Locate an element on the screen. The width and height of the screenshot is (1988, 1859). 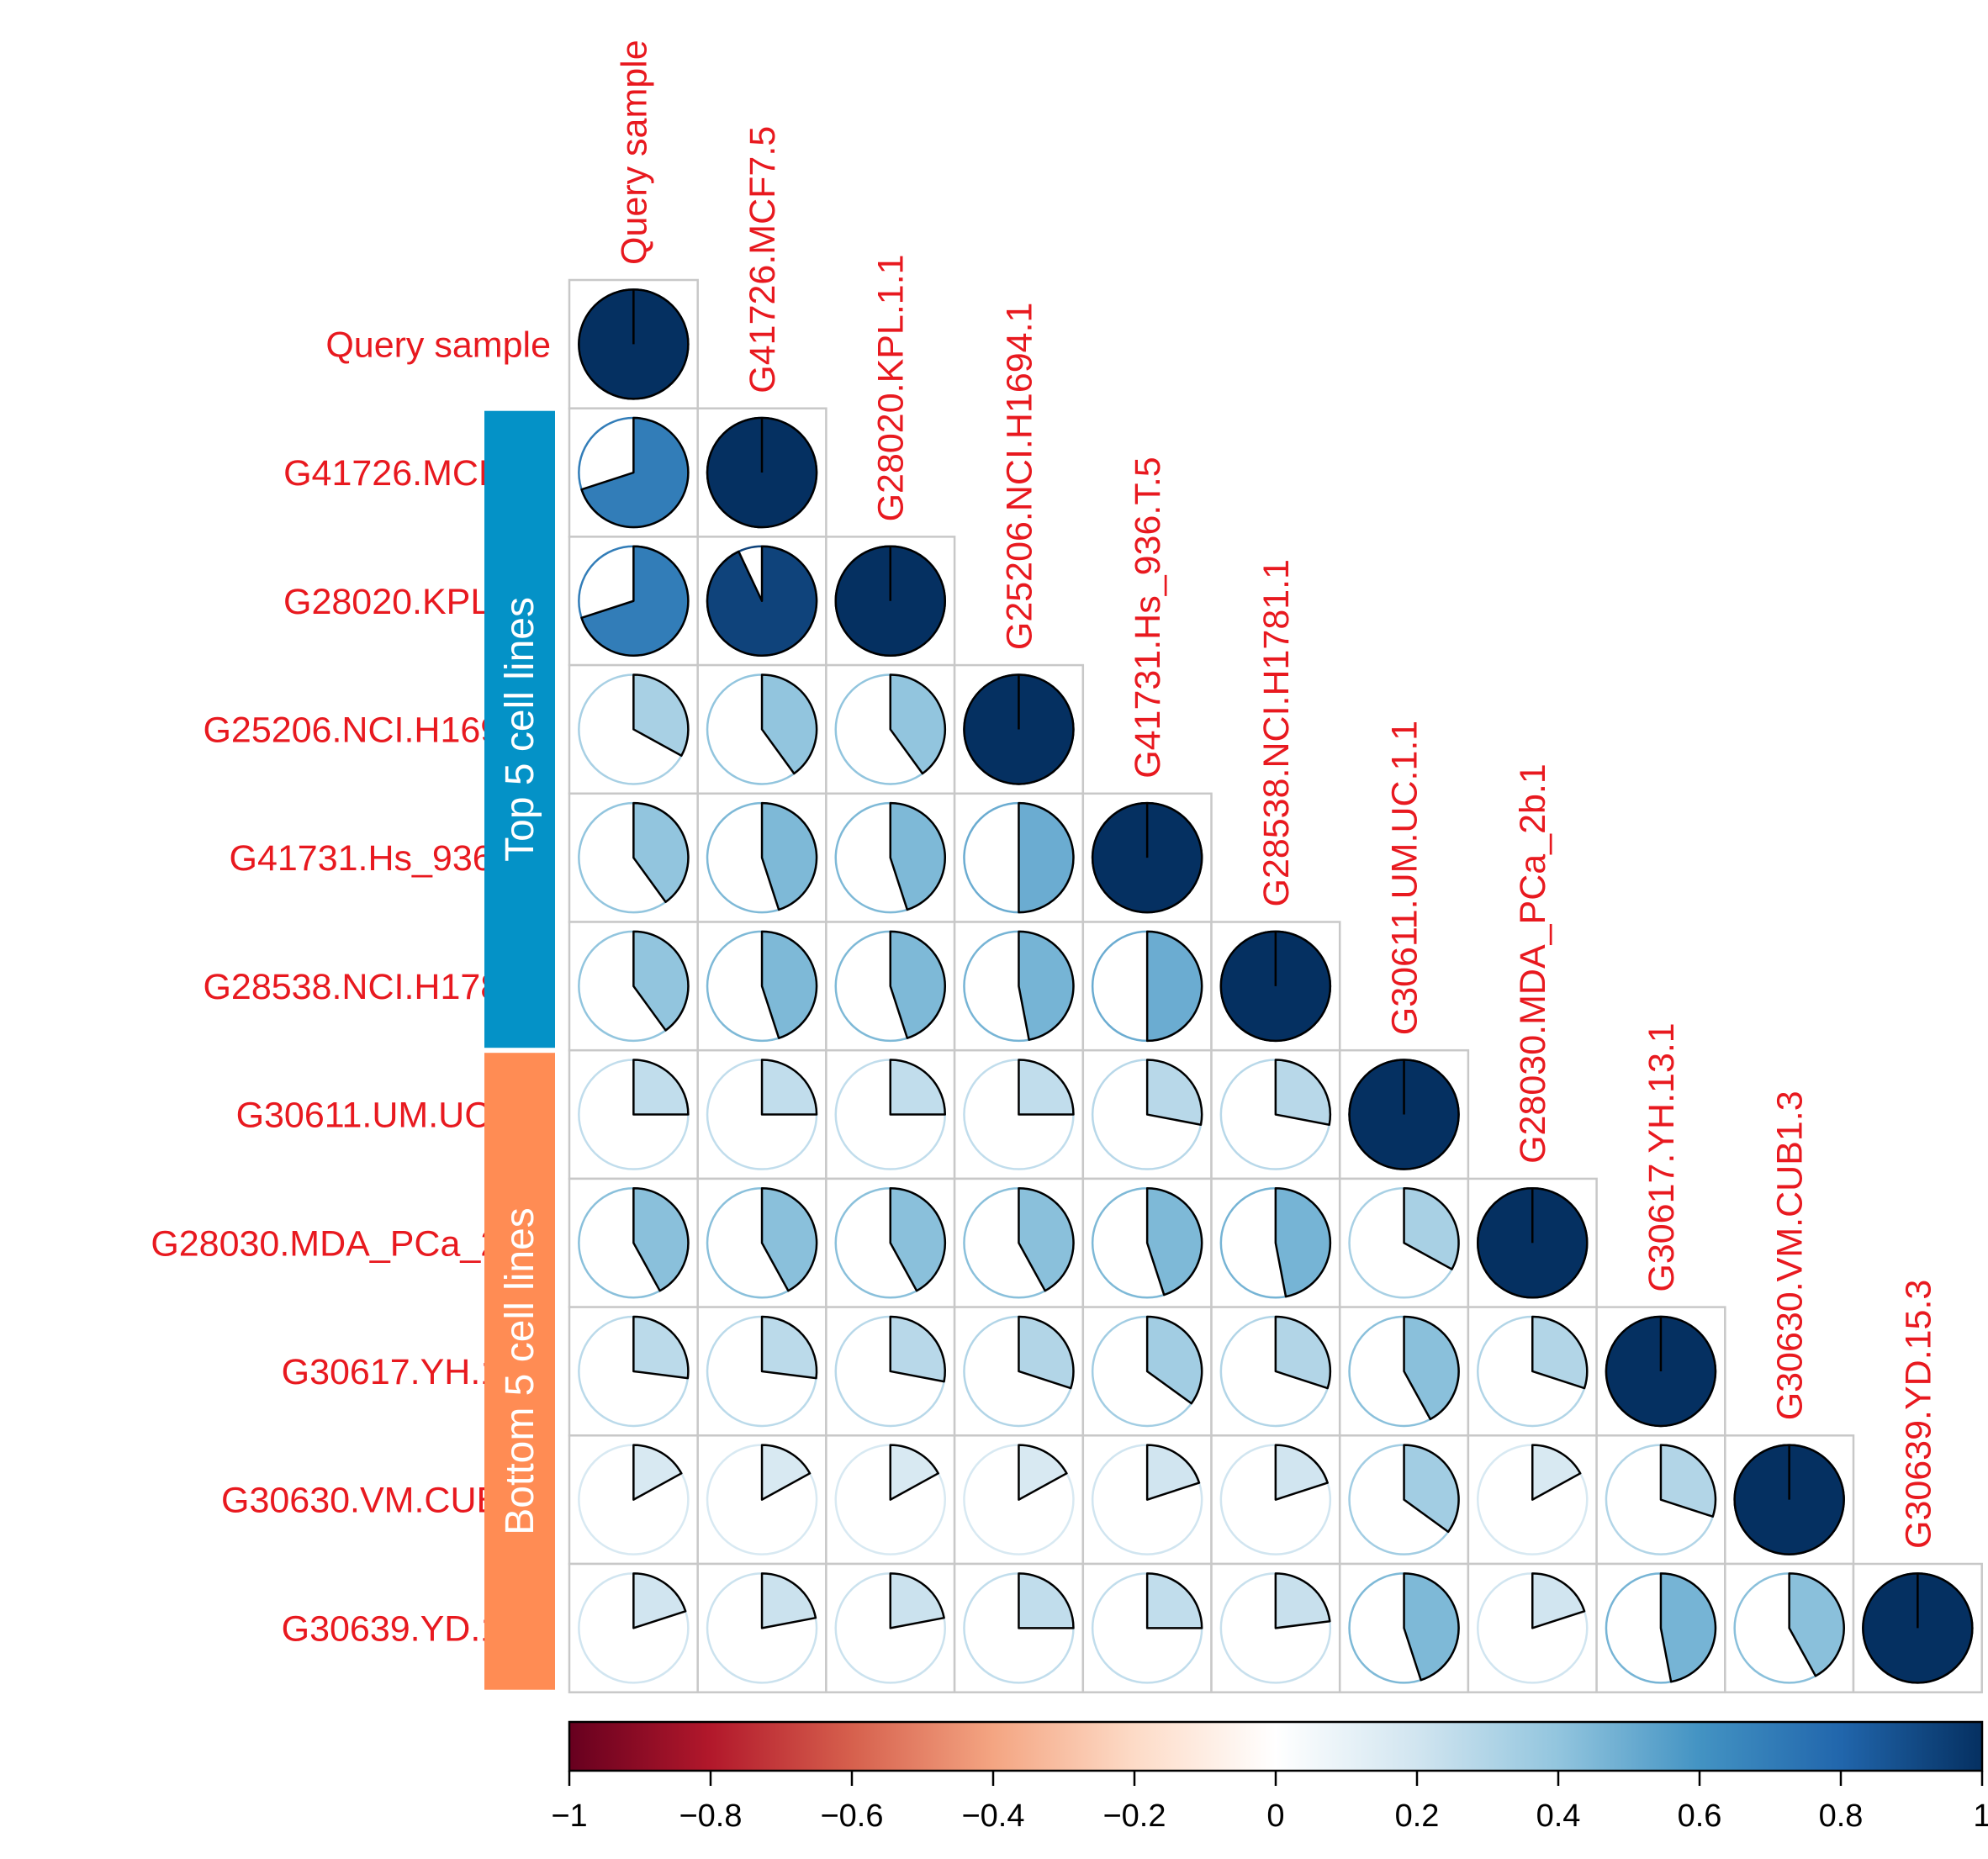
colorbar-tick-label: −0.8 is located at coordinates (710, 1816).